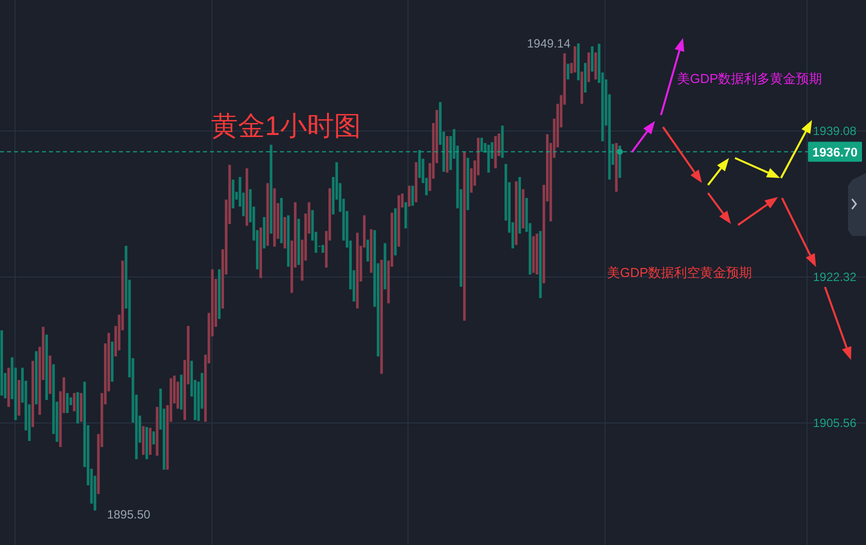  What do you see at coordinates (835, 277) in the screenshot?
I see `y-tick-label: 1922.32` at bounding box center [835, 277].